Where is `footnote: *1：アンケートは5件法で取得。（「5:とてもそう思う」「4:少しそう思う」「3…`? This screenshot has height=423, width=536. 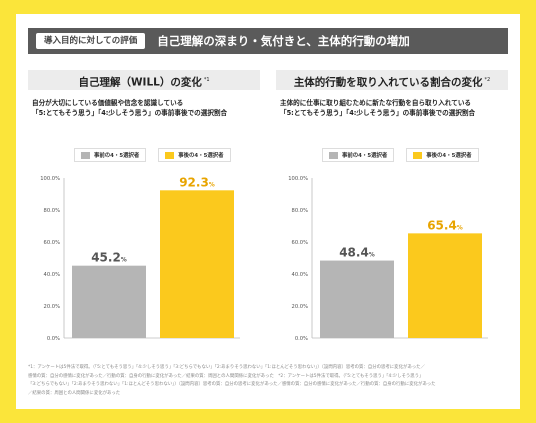
footnote: *1：アンケートは5件法で取得。（「5:とてもそう思う」「4:少しそう思う」「3… is located at coordinates (232, 380).